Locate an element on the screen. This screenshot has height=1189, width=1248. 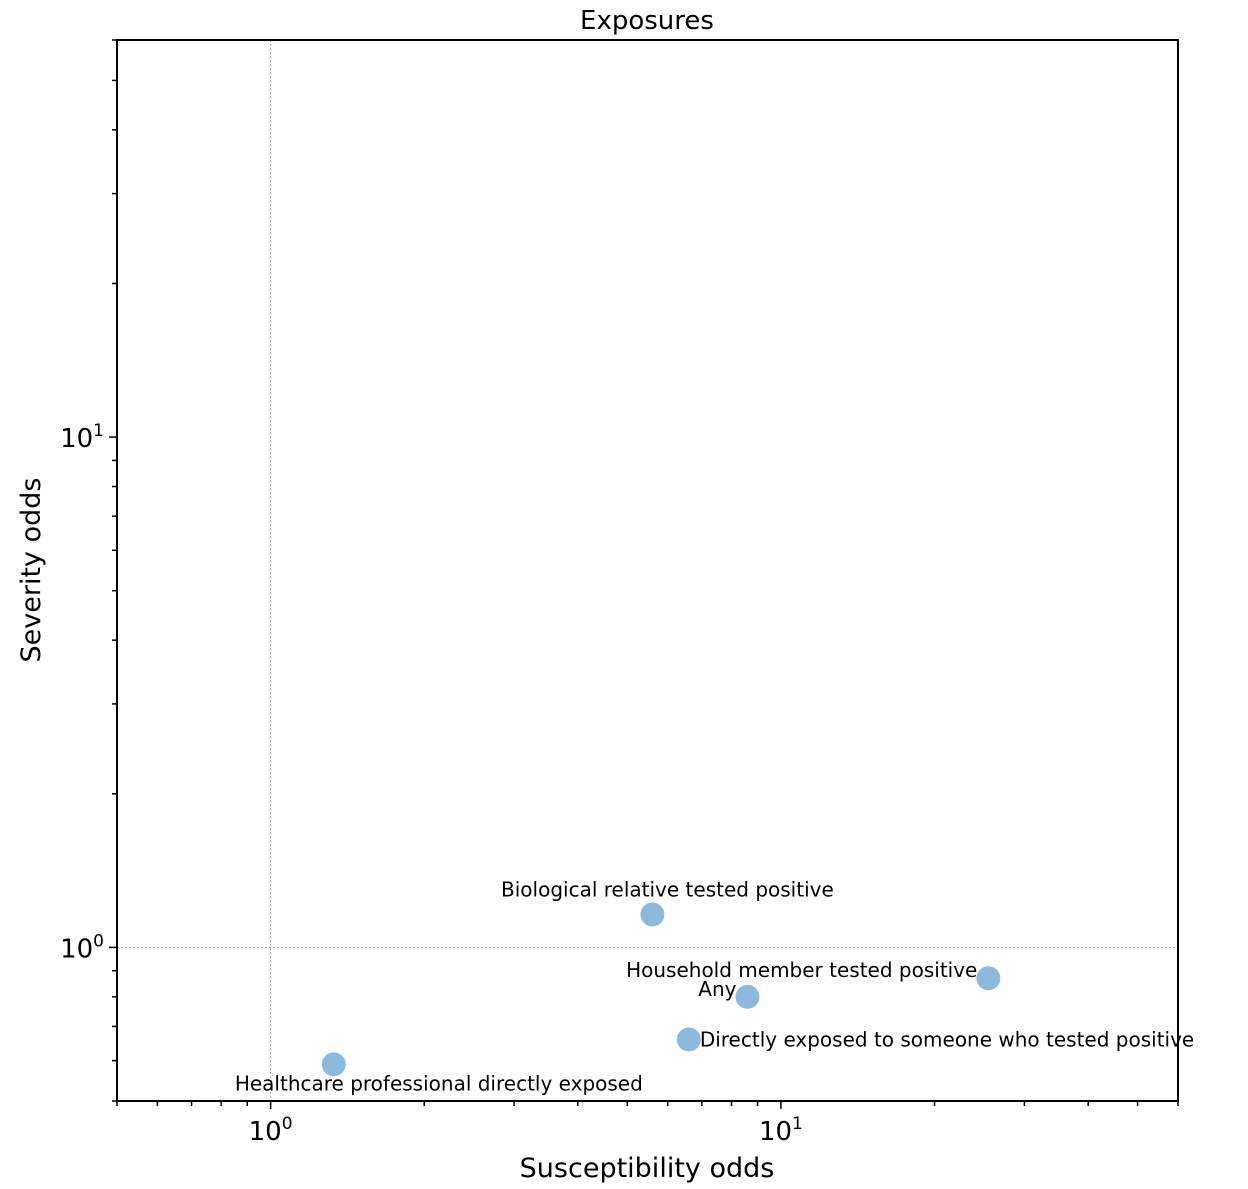
point-label: Any is located at coordinates (717, 989).